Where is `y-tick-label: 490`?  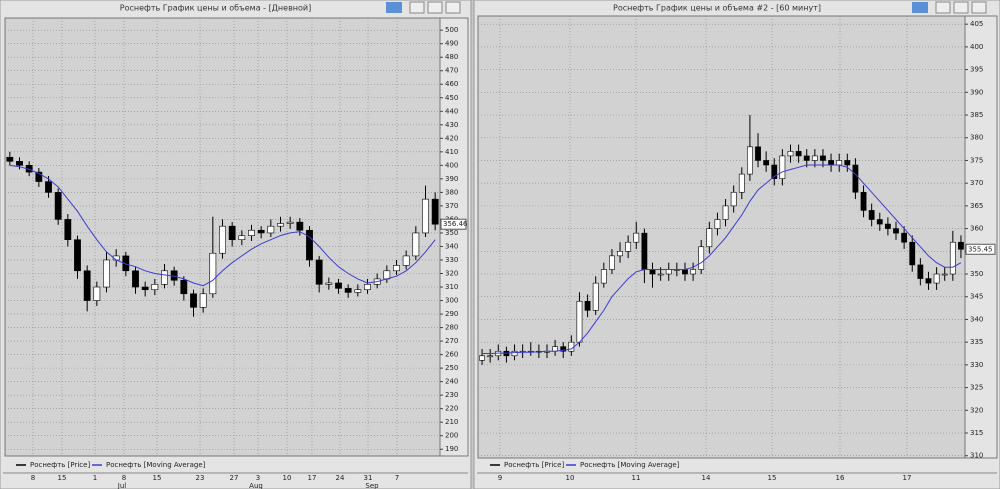 y-tick-label: 490 is located at coordinates (451, 44).